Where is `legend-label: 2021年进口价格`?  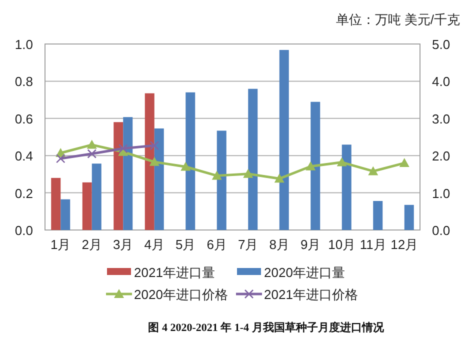 legend-label: 2021年进口价格 is located at coordinates (311, 294).